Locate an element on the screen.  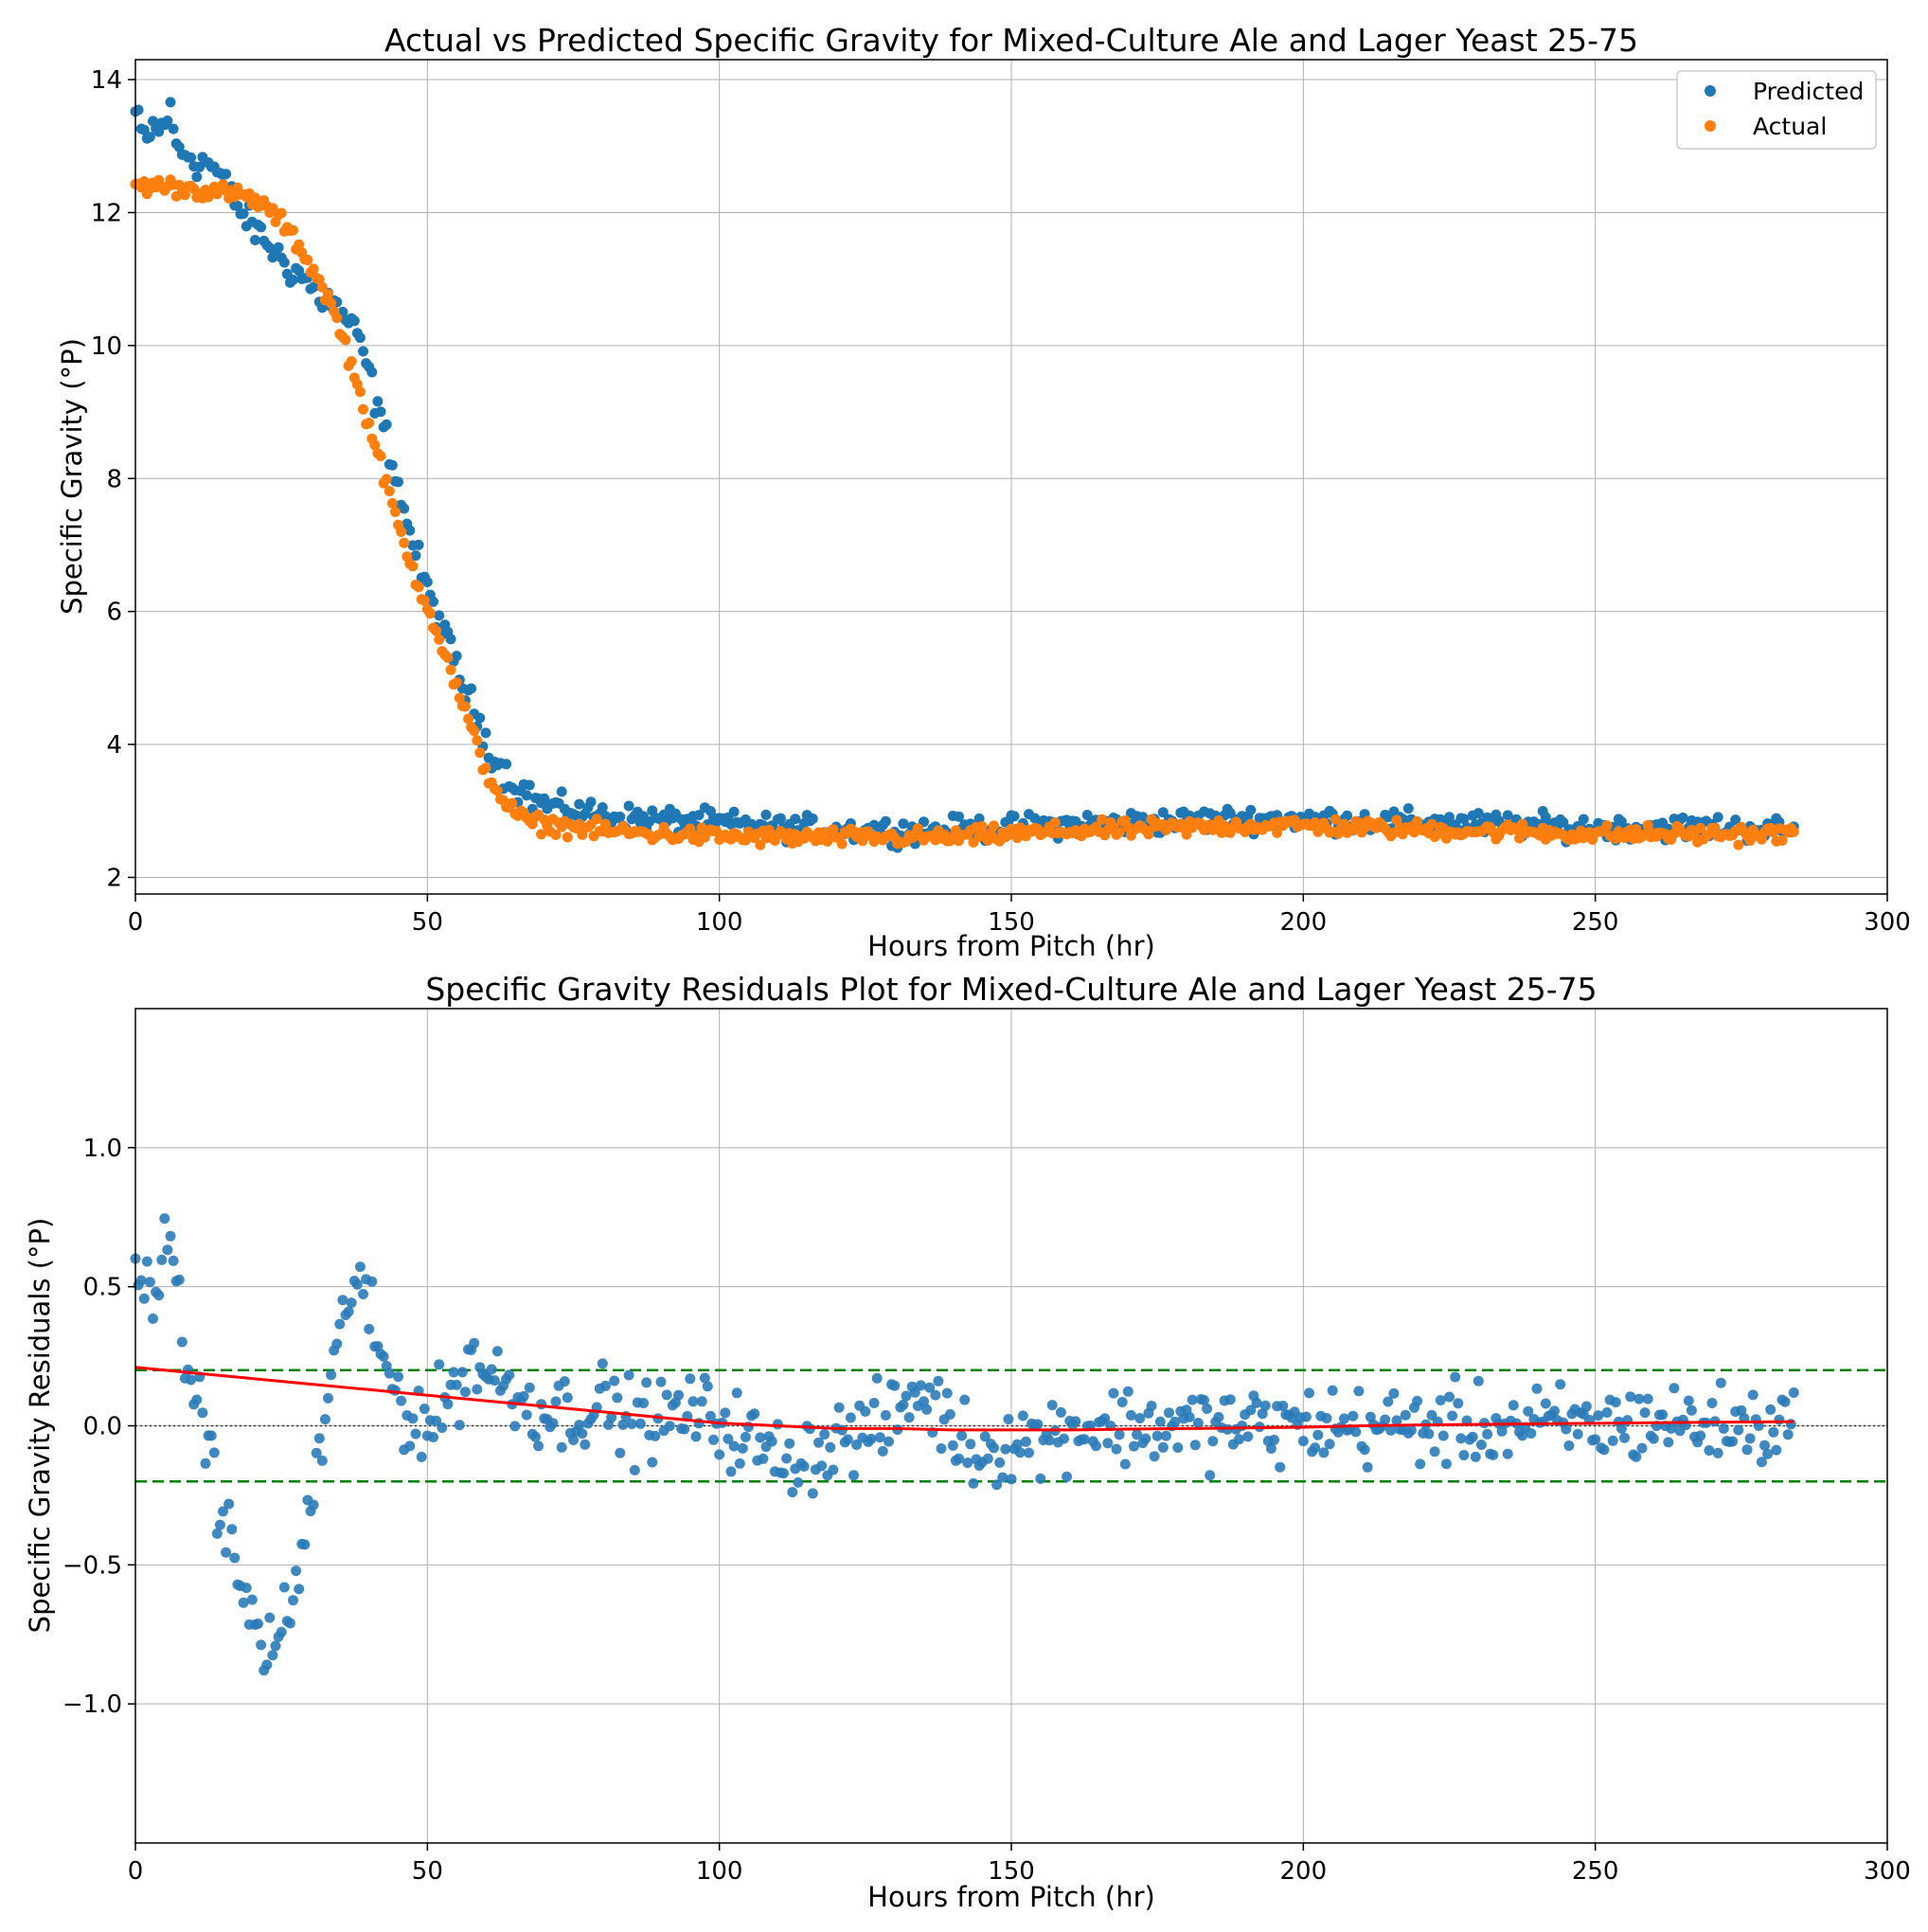
top-xtick-label: 150 is located at coordinates (1011, 922).